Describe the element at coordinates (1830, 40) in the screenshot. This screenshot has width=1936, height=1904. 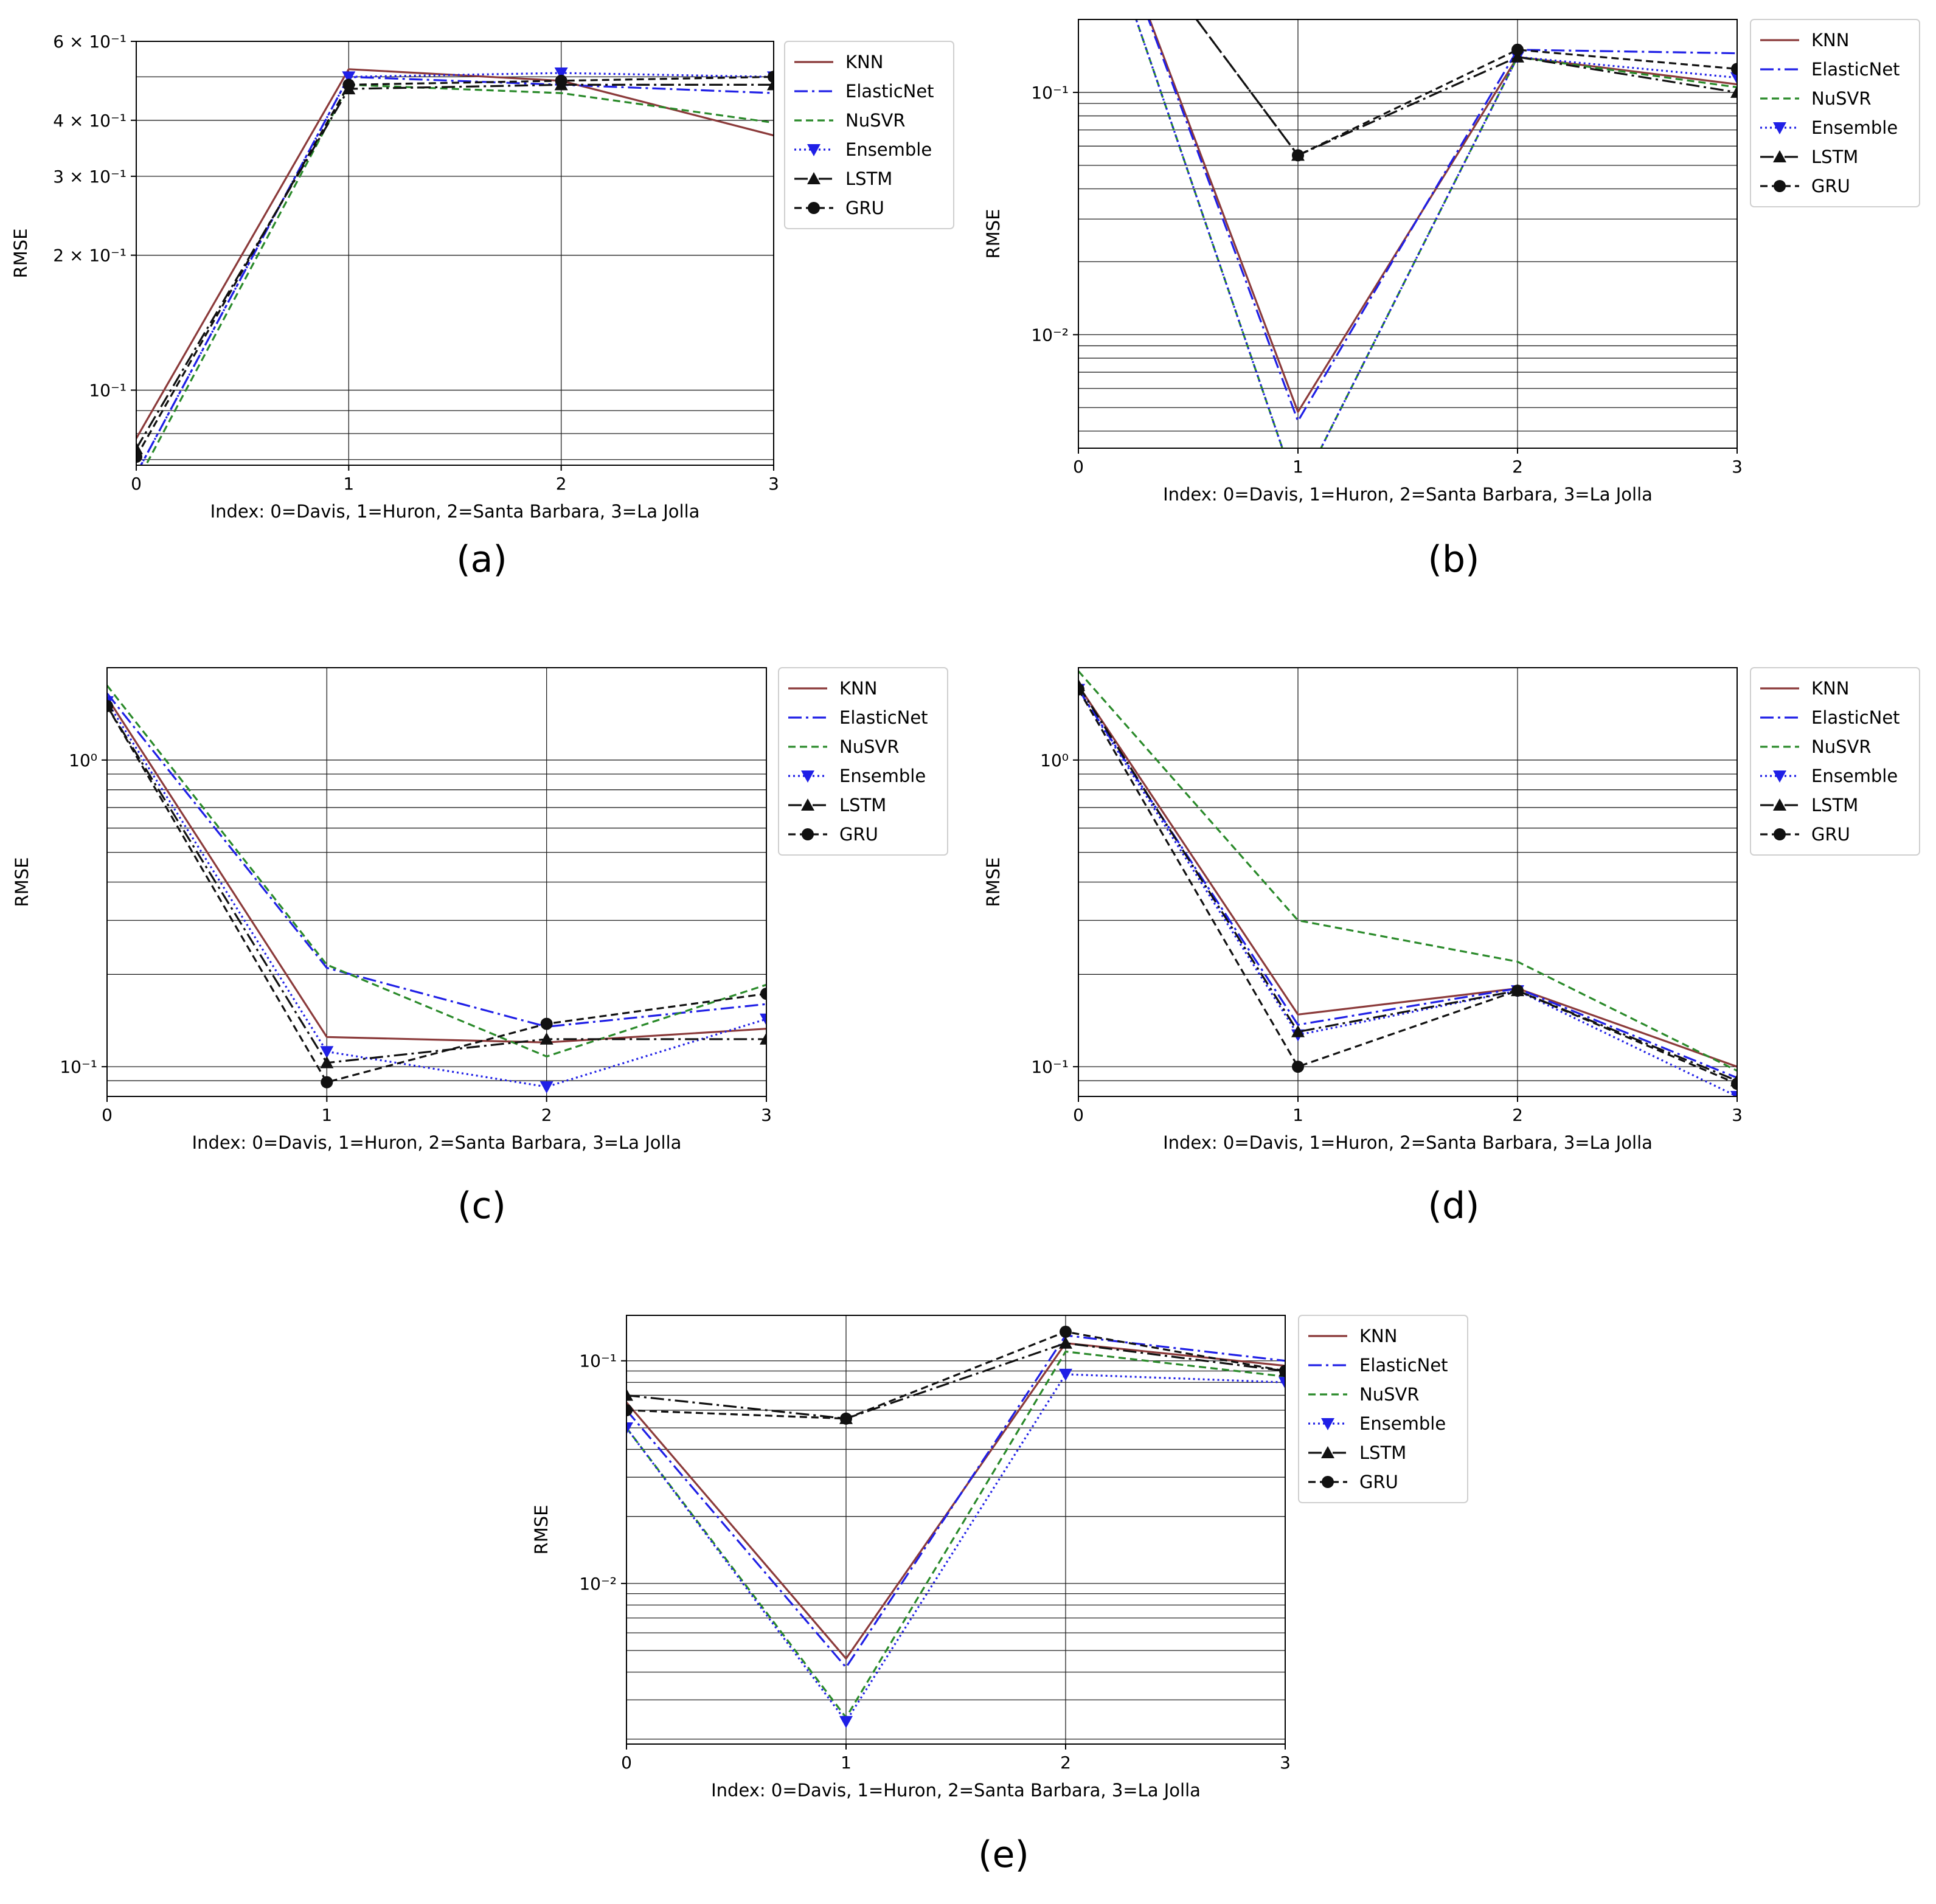
I see `legend-label-knn: KNN` at that location.